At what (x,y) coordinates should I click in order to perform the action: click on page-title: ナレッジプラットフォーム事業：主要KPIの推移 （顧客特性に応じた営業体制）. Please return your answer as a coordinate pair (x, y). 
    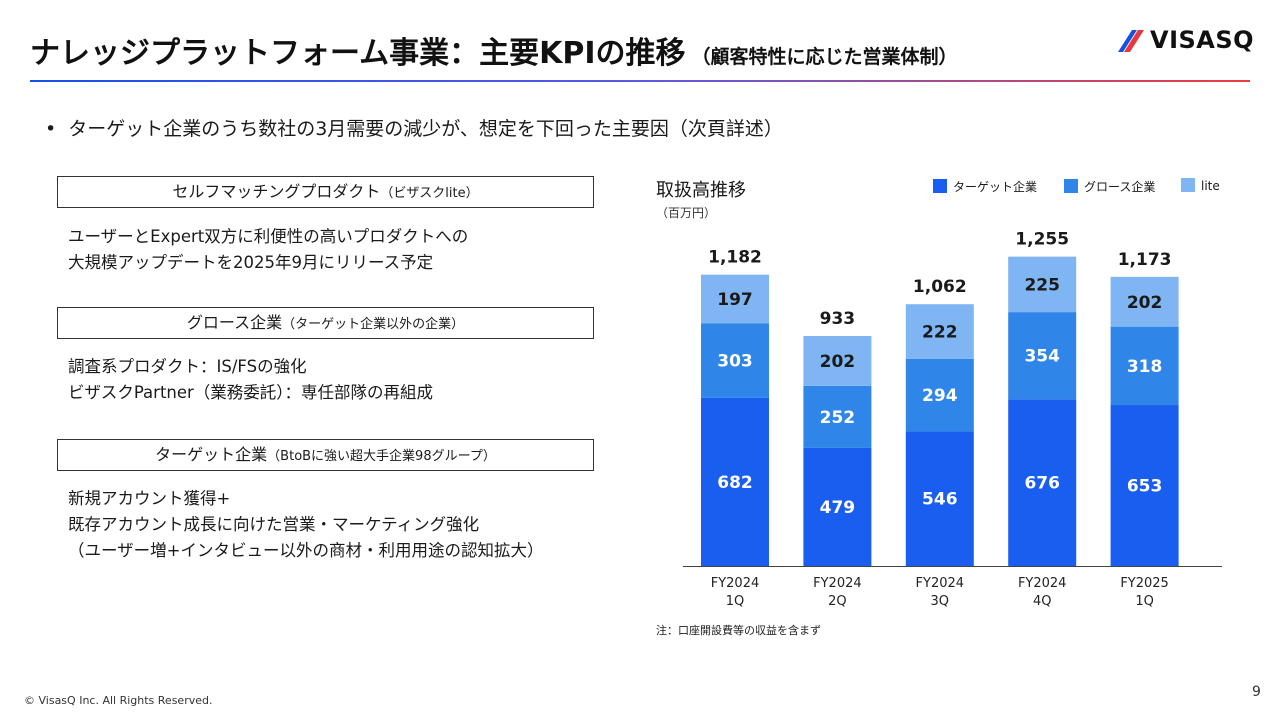
    Looking at the image, I should click on (494, 50).